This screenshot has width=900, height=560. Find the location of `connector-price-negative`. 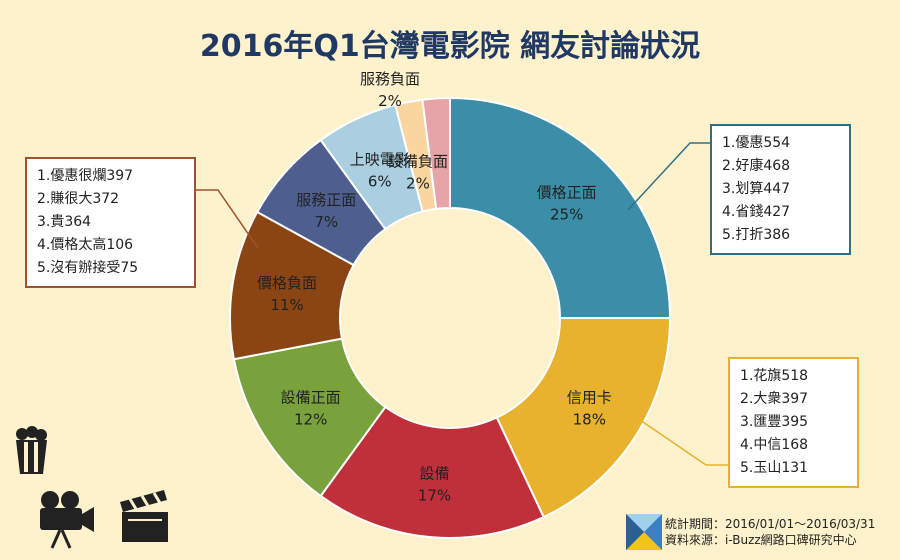

connector-price-negative is located at coordinates (227, 219).